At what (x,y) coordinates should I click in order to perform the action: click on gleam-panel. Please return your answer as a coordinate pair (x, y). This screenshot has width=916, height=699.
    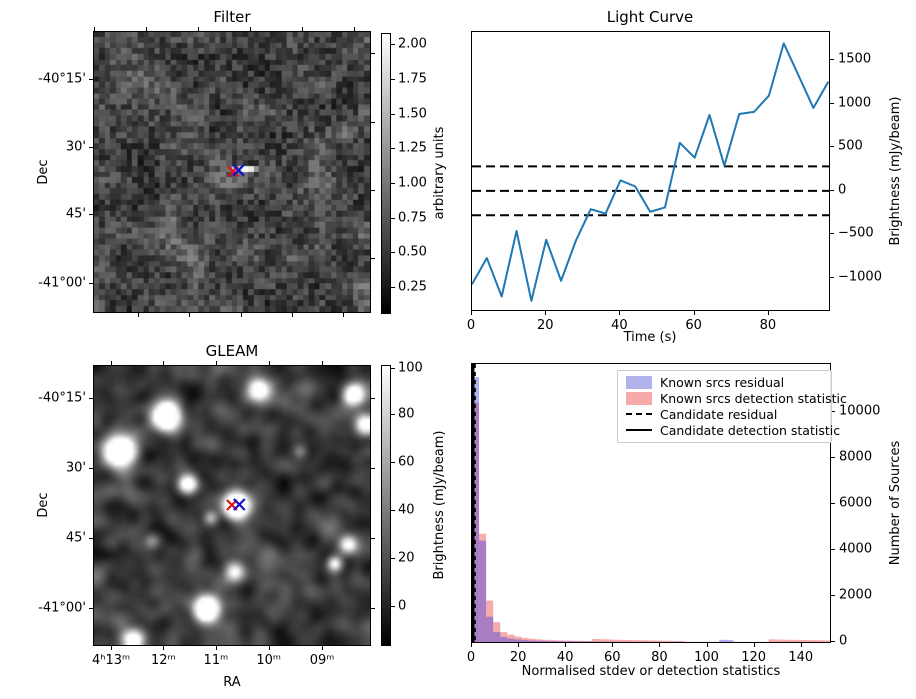
    Looking at the image, I should click on (232, 505).